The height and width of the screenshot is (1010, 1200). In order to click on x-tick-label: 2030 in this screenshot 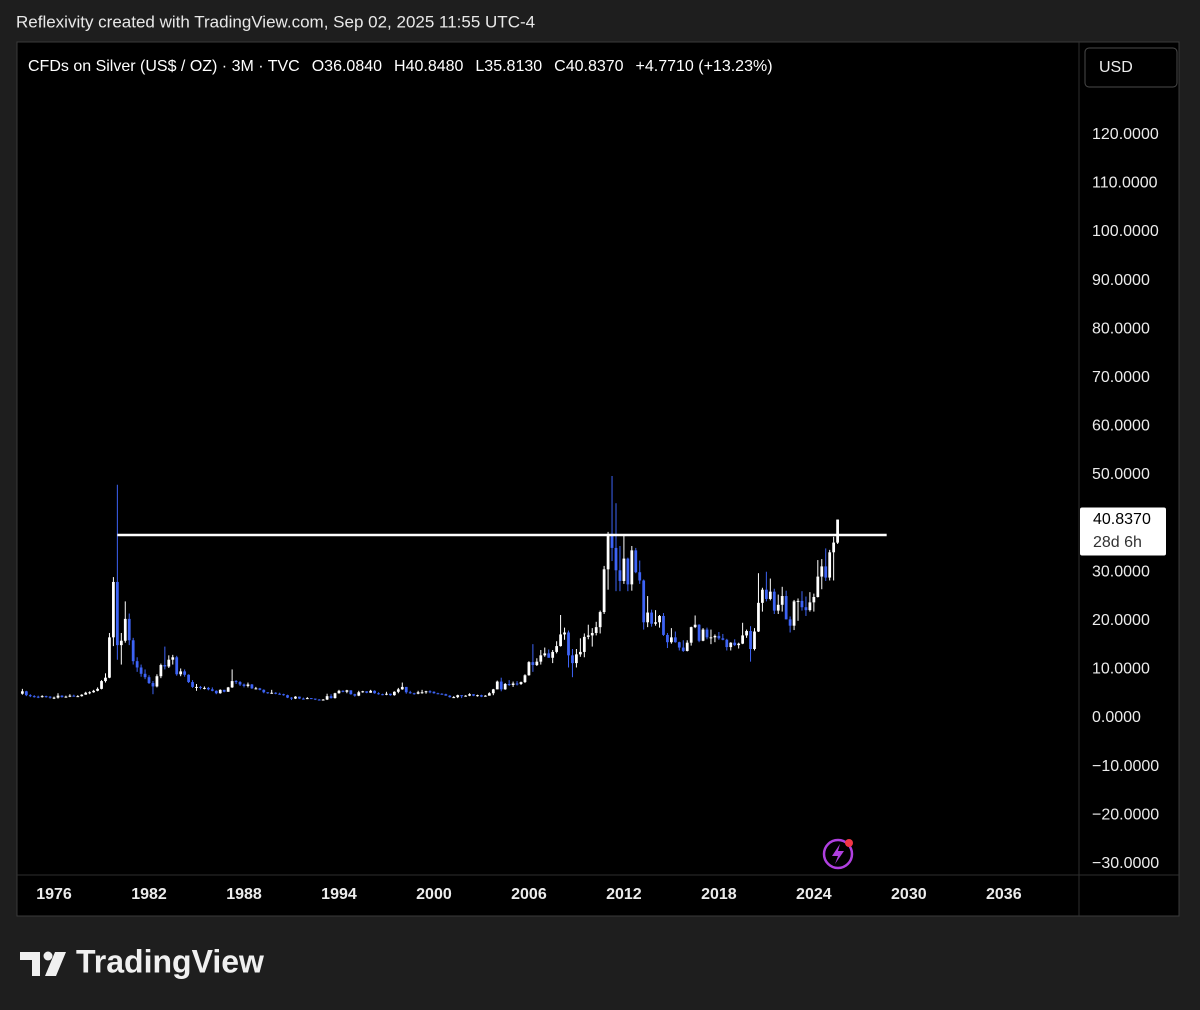, I will do `click(909, 894)`.